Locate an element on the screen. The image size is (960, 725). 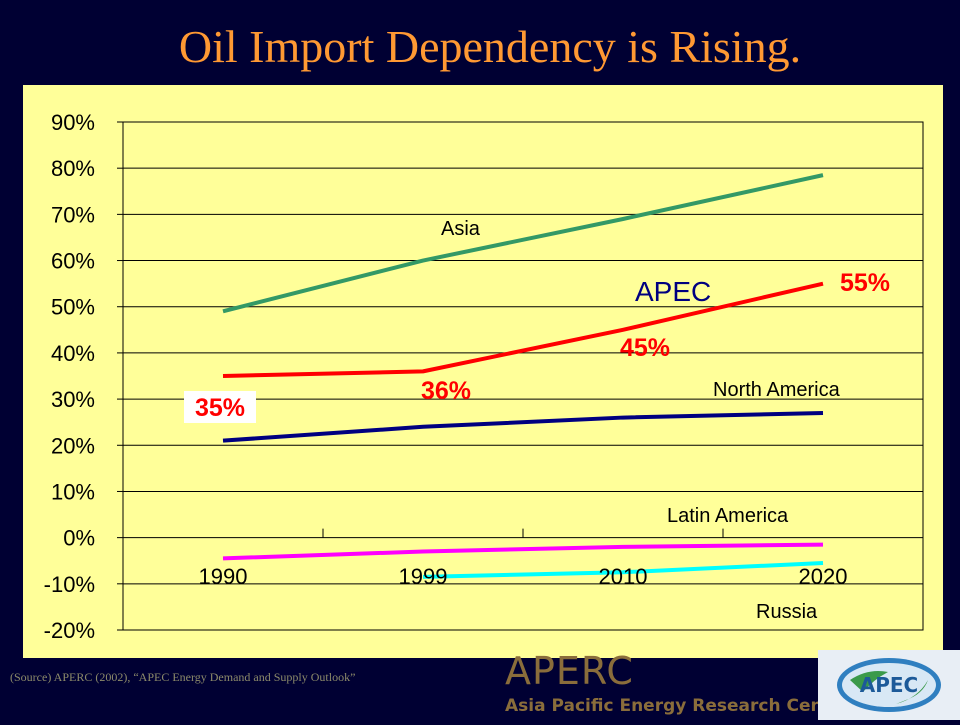
slide-title: Oil Import Dependency is Rising. is located at coordinates (490, 46).